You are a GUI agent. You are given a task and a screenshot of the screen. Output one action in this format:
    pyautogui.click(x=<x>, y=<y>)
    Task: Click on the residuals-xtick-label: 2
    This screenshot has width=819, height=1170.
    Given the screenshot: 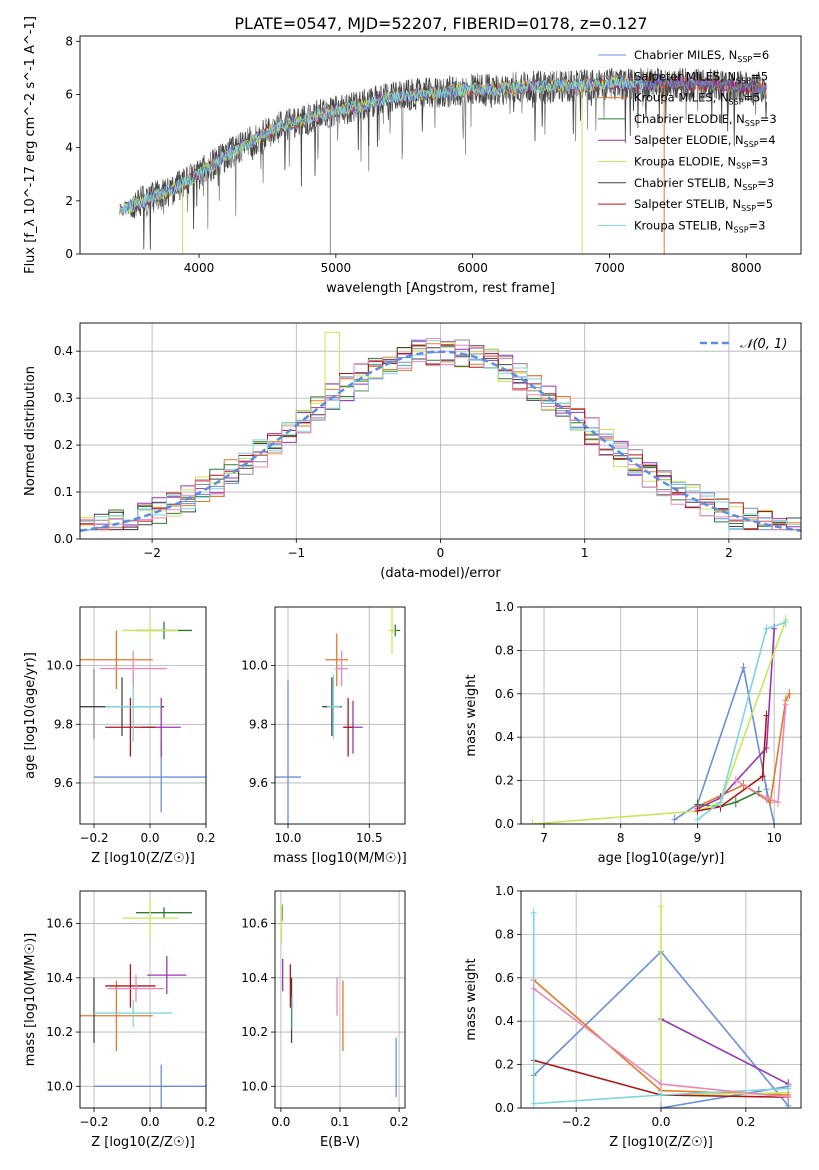 What is the action you would take?
    pyautogui.click(x=729, y=553)
    